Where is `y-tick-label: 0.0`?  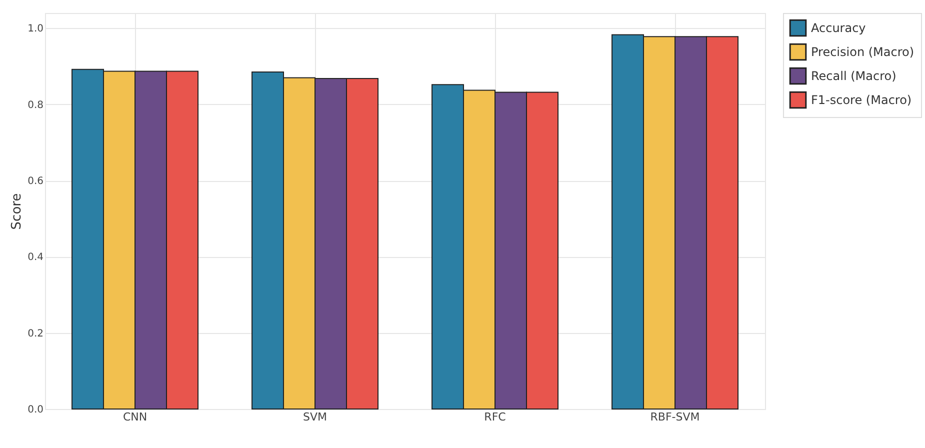
y-tick-label: 0.0 is located at coordinates (36, 410).